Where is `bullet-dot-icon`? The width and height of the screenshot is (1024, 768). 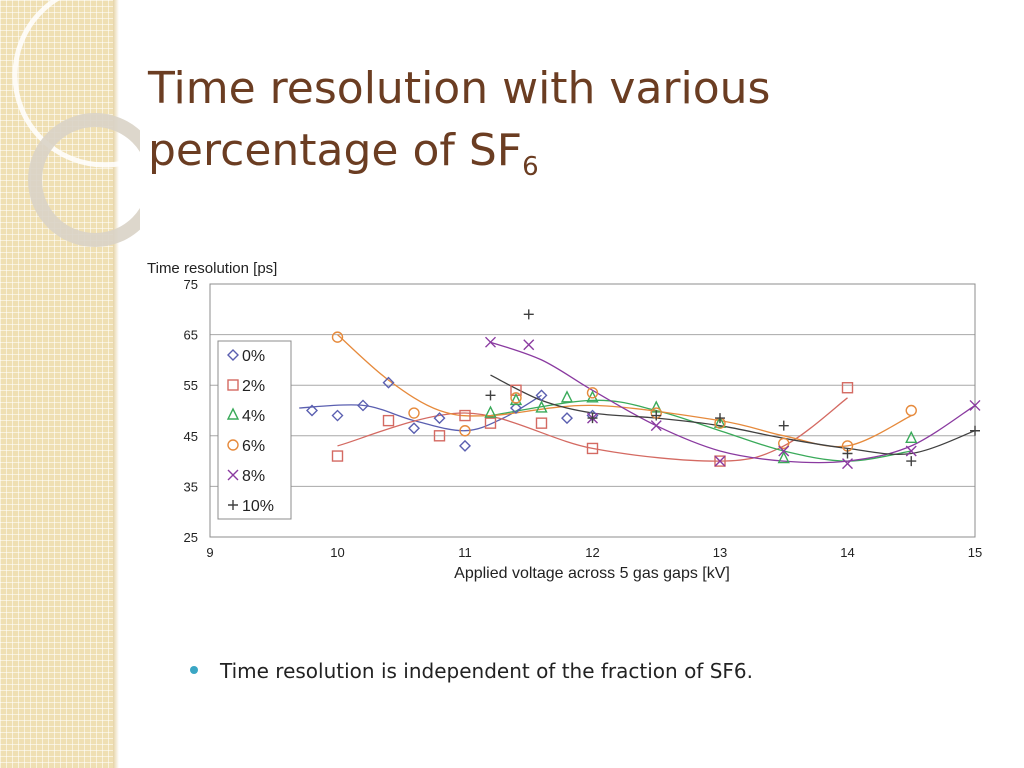
bullet-dot-icon is located at coordinates (194, 670).